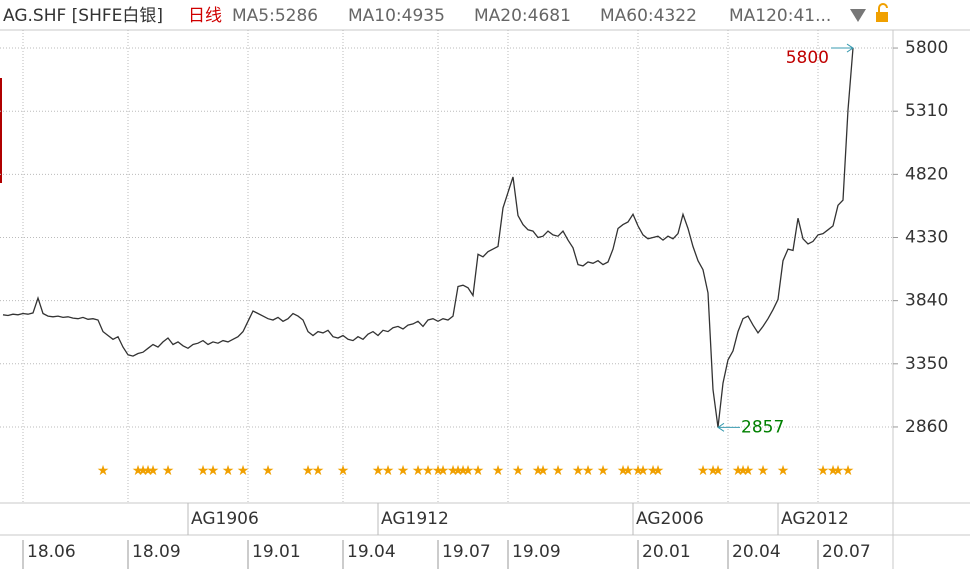 This screenshot has height=569, width=970. Describe the element at coordinates (807, 58) in the screenshot. I see `max-label: 5800` at that location.